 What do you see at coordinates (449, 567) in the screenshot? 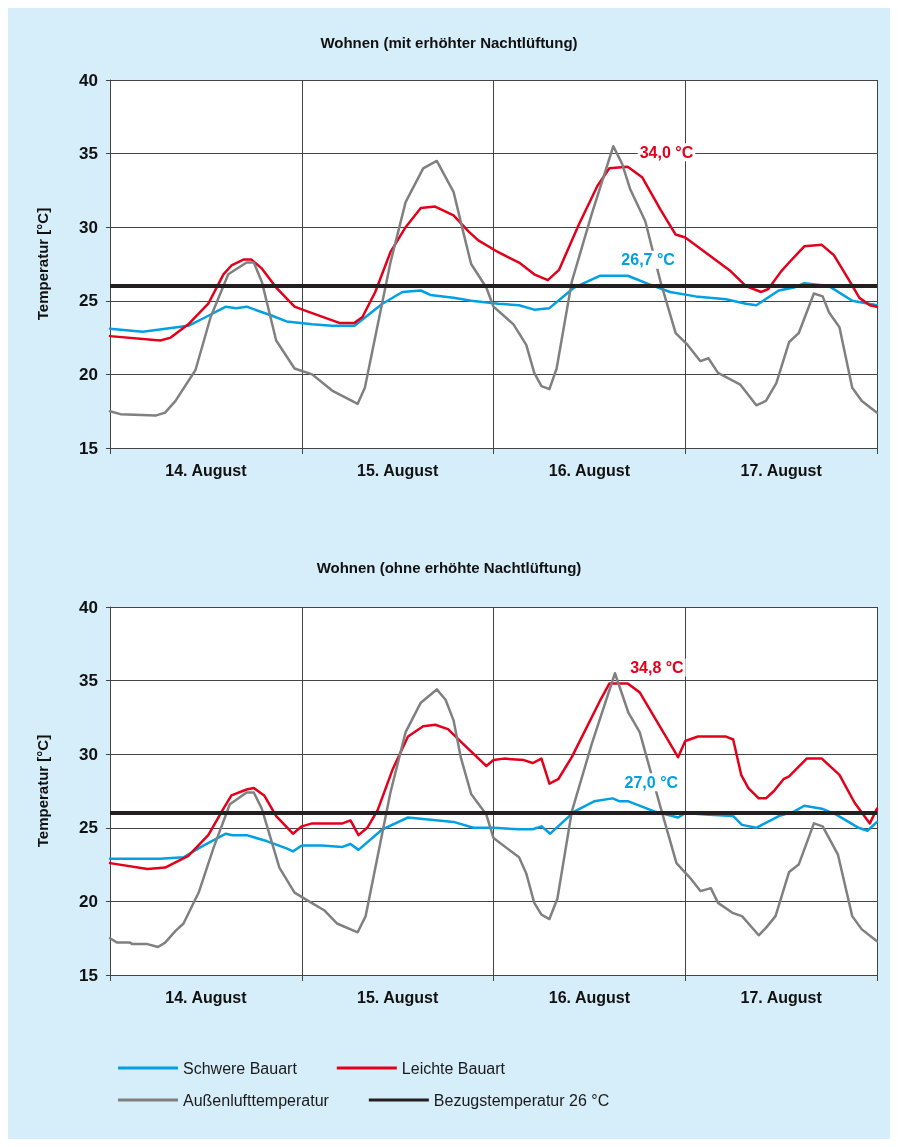
I see `chart-title: Wohnen (ohne erhöhte Nachtlüftung)` at bounding box center [449, 567].